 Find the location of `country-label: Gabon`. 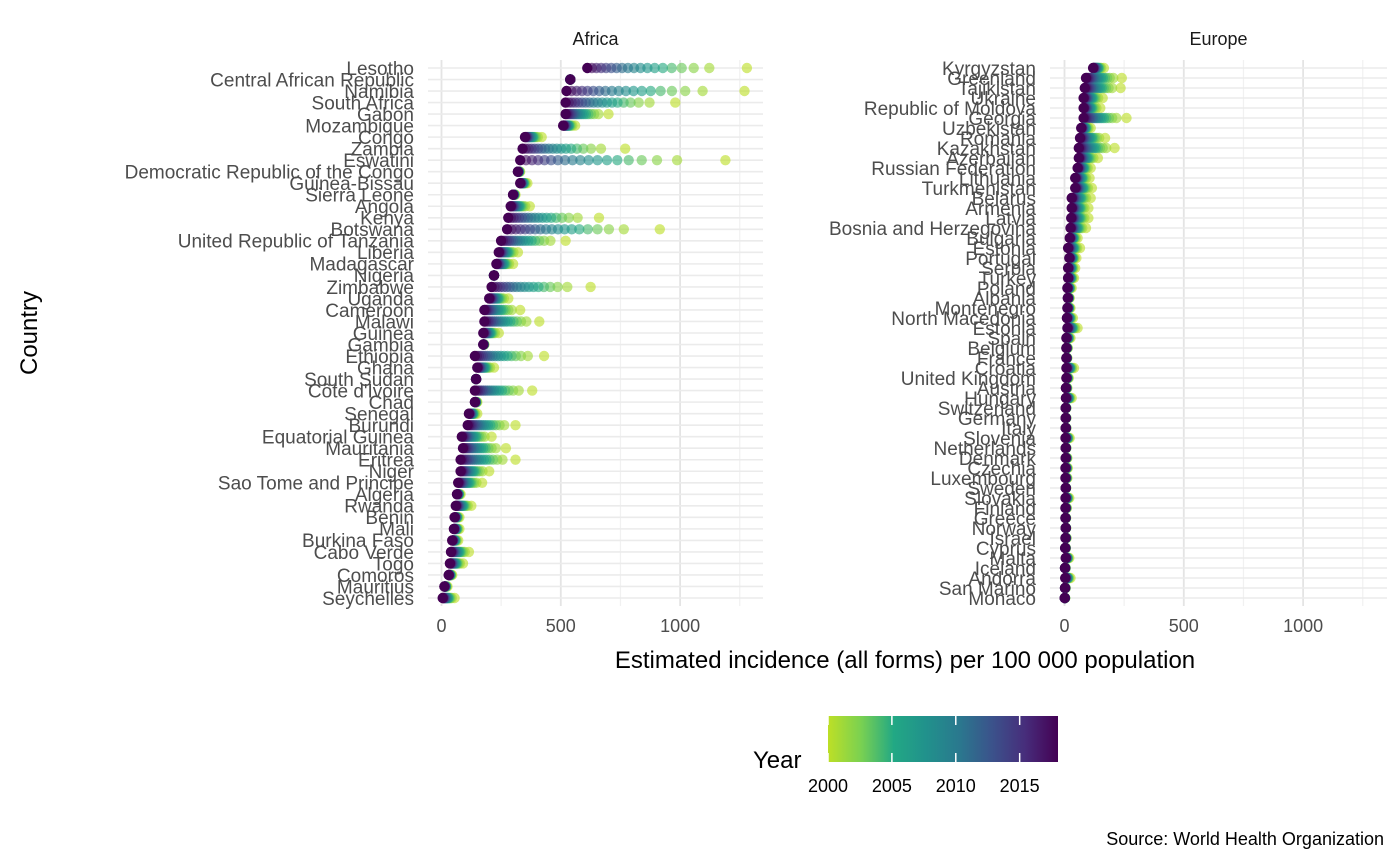

country-label: Gabon is located at coordinates (385, 115).